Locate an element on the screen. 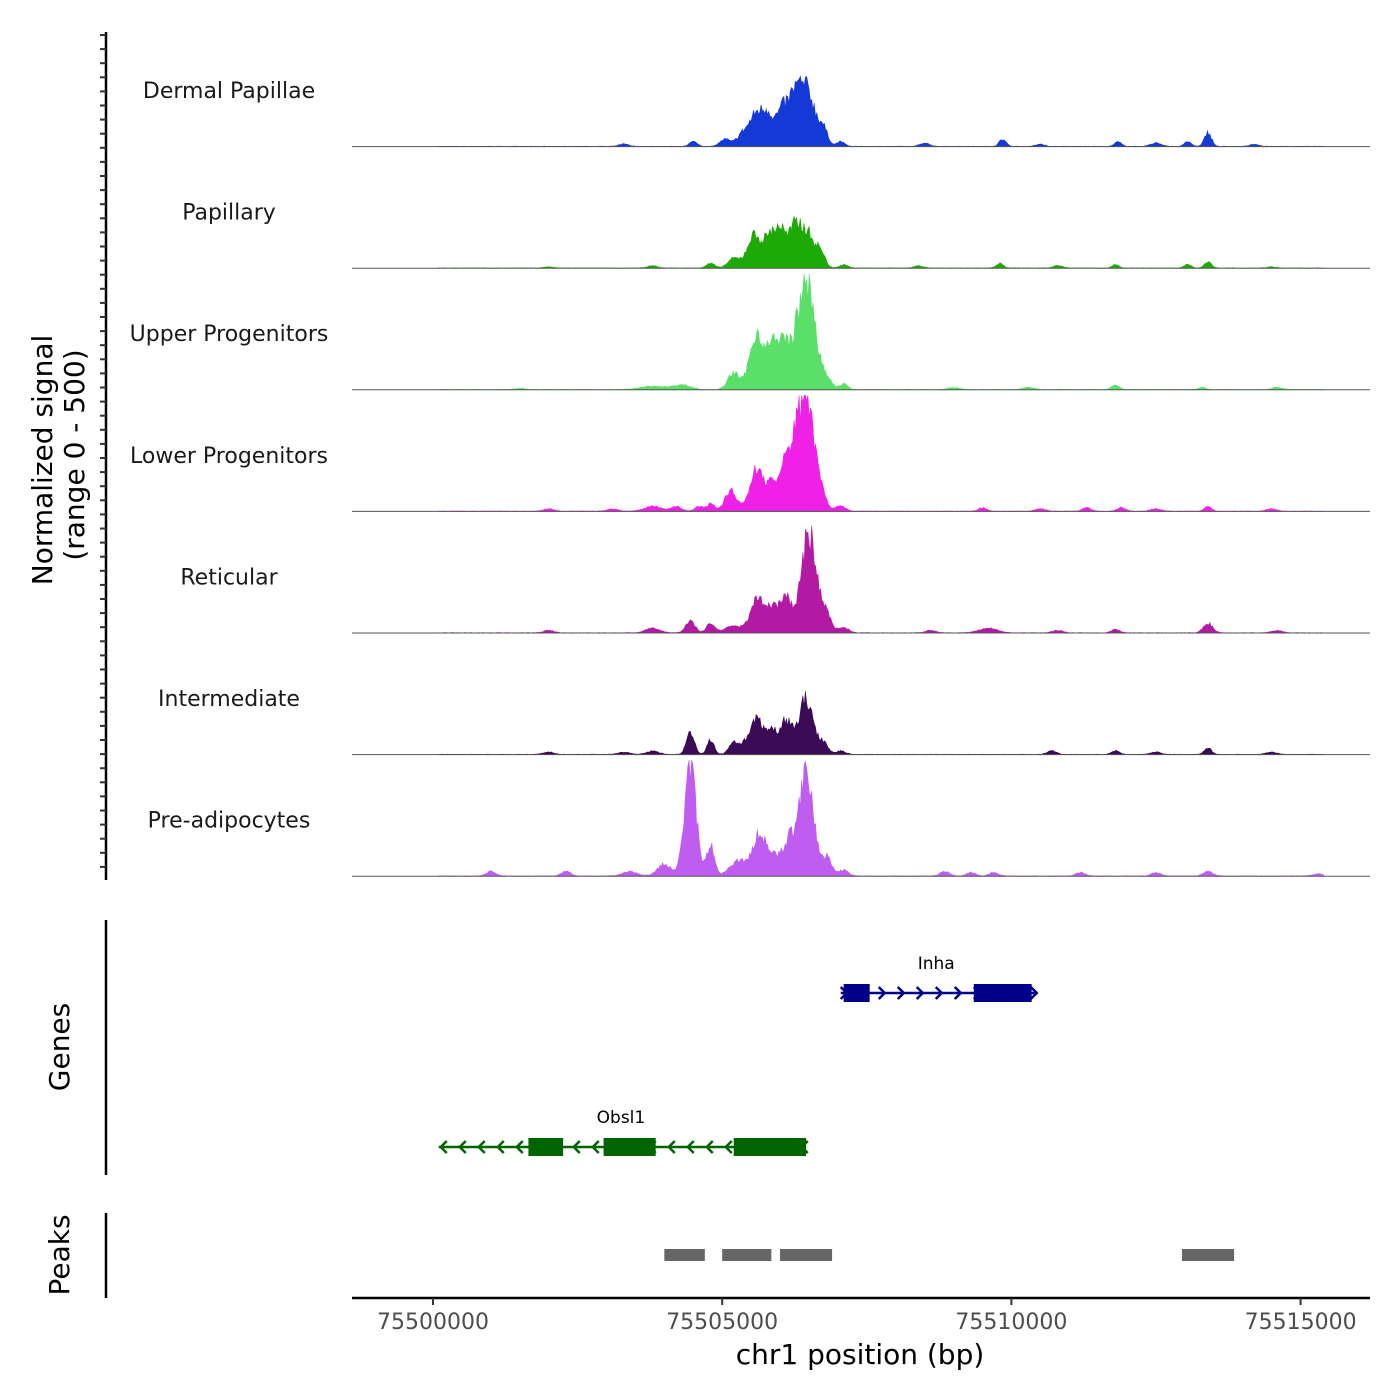 Image resolution: width=1400 pixels, height=1400 pixels. track-label: Intermediate is located at coordinates (229, 699).